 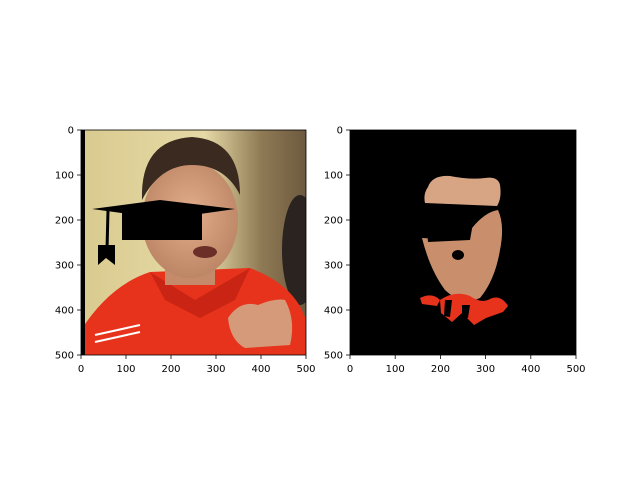 What do you see at coordinates (125, 369) in the screenshot?
I see `left-x-tick-label: 100` at bounding box center [125, 369].